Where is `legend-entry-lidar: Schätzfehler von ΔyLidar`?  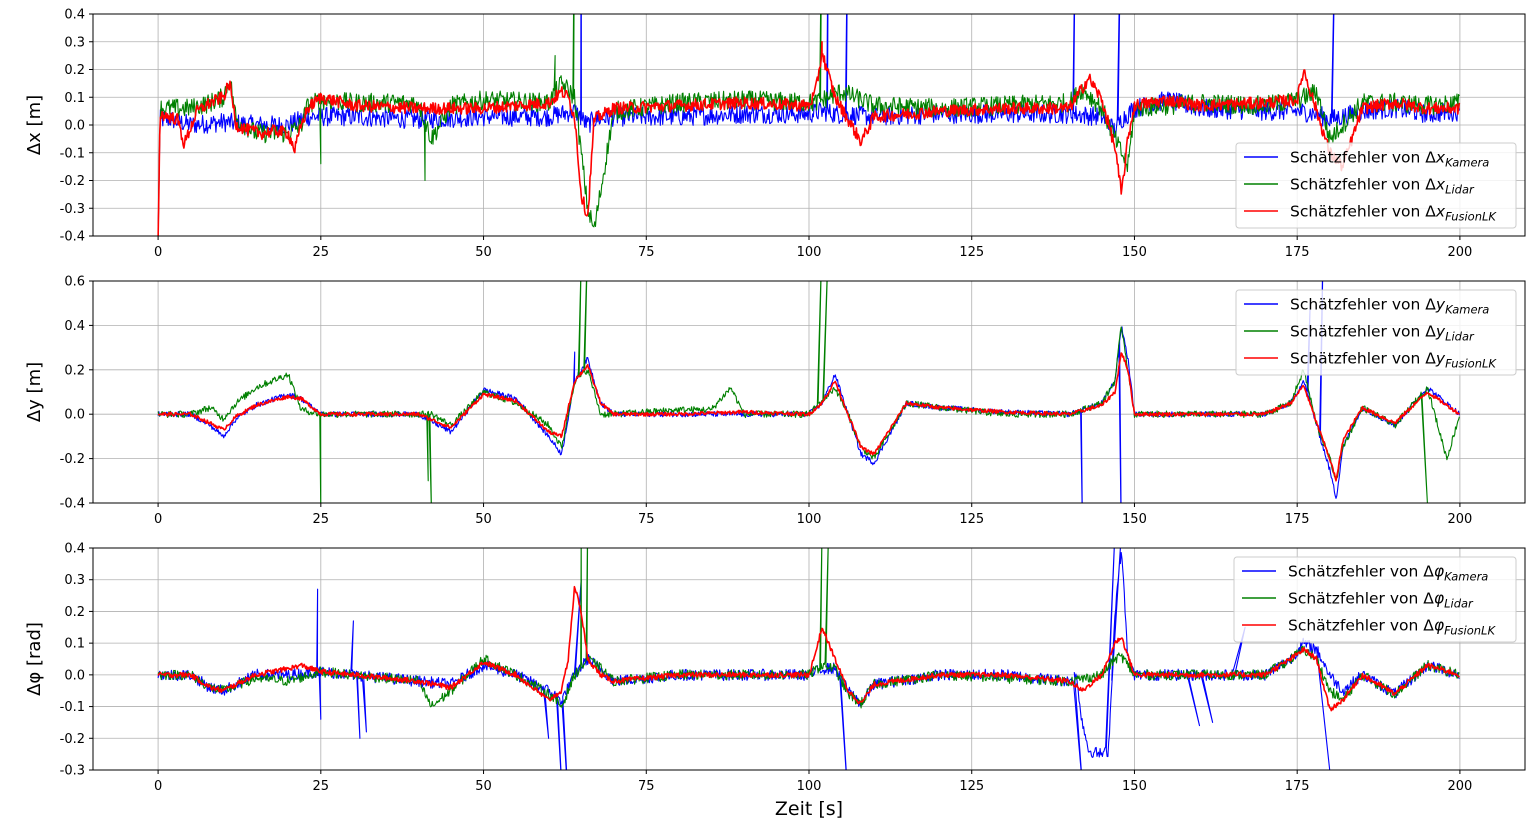
legend-entry-lidar: Schätzfehler von ΔyLidar is located at coordinates (1382, 333).